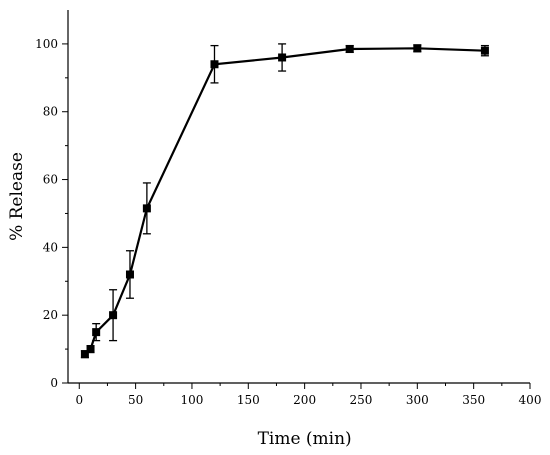  Describe the element at coordinates (248, 400) in the screenshot. I see `x-tick-label: 150` at that location.